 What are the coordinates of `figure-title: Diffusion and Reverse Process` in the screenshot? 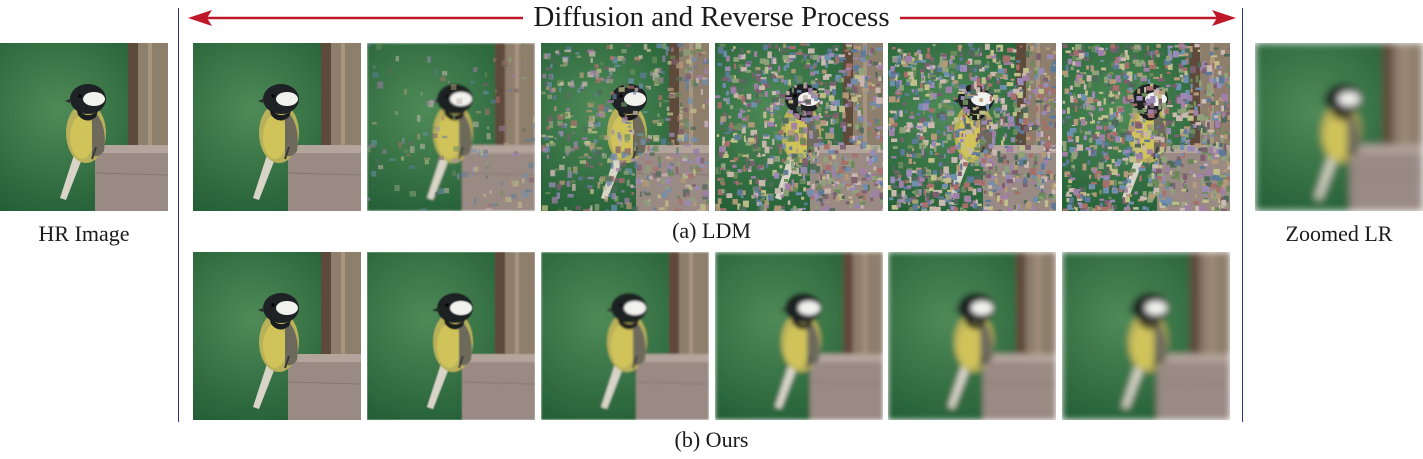 It's located at (711, 18).